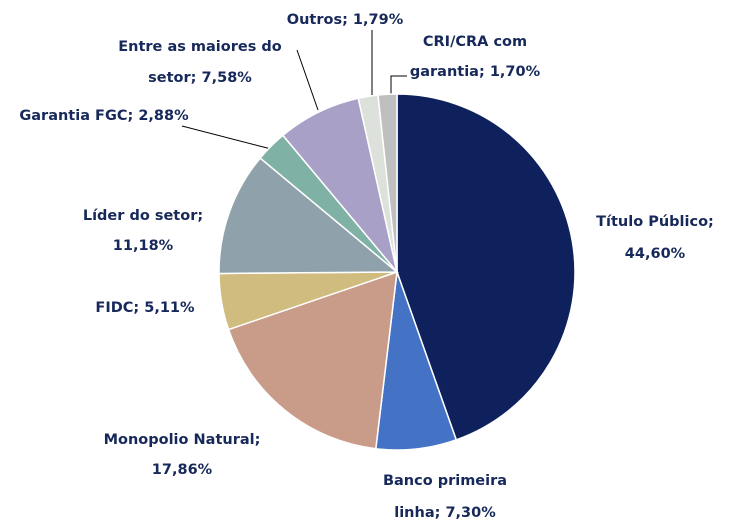  Describe the element at coordinates (445, 481) in the screenshot. I see `data-label: Banco primeira` at that location.